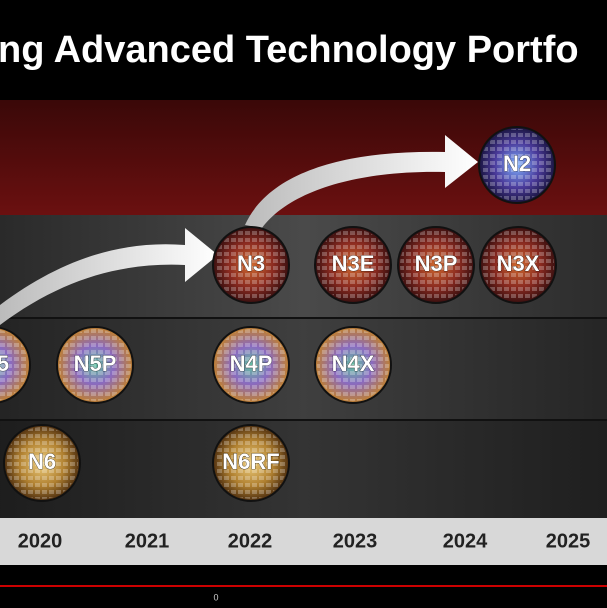 Image resolution: width=607 pixels, height=608 pixels. What do you see at coordinates (289, 50) in the screenshot?
I see `slide-title: ng Advanced Technology Portfo` at bounding box center [289, 50].